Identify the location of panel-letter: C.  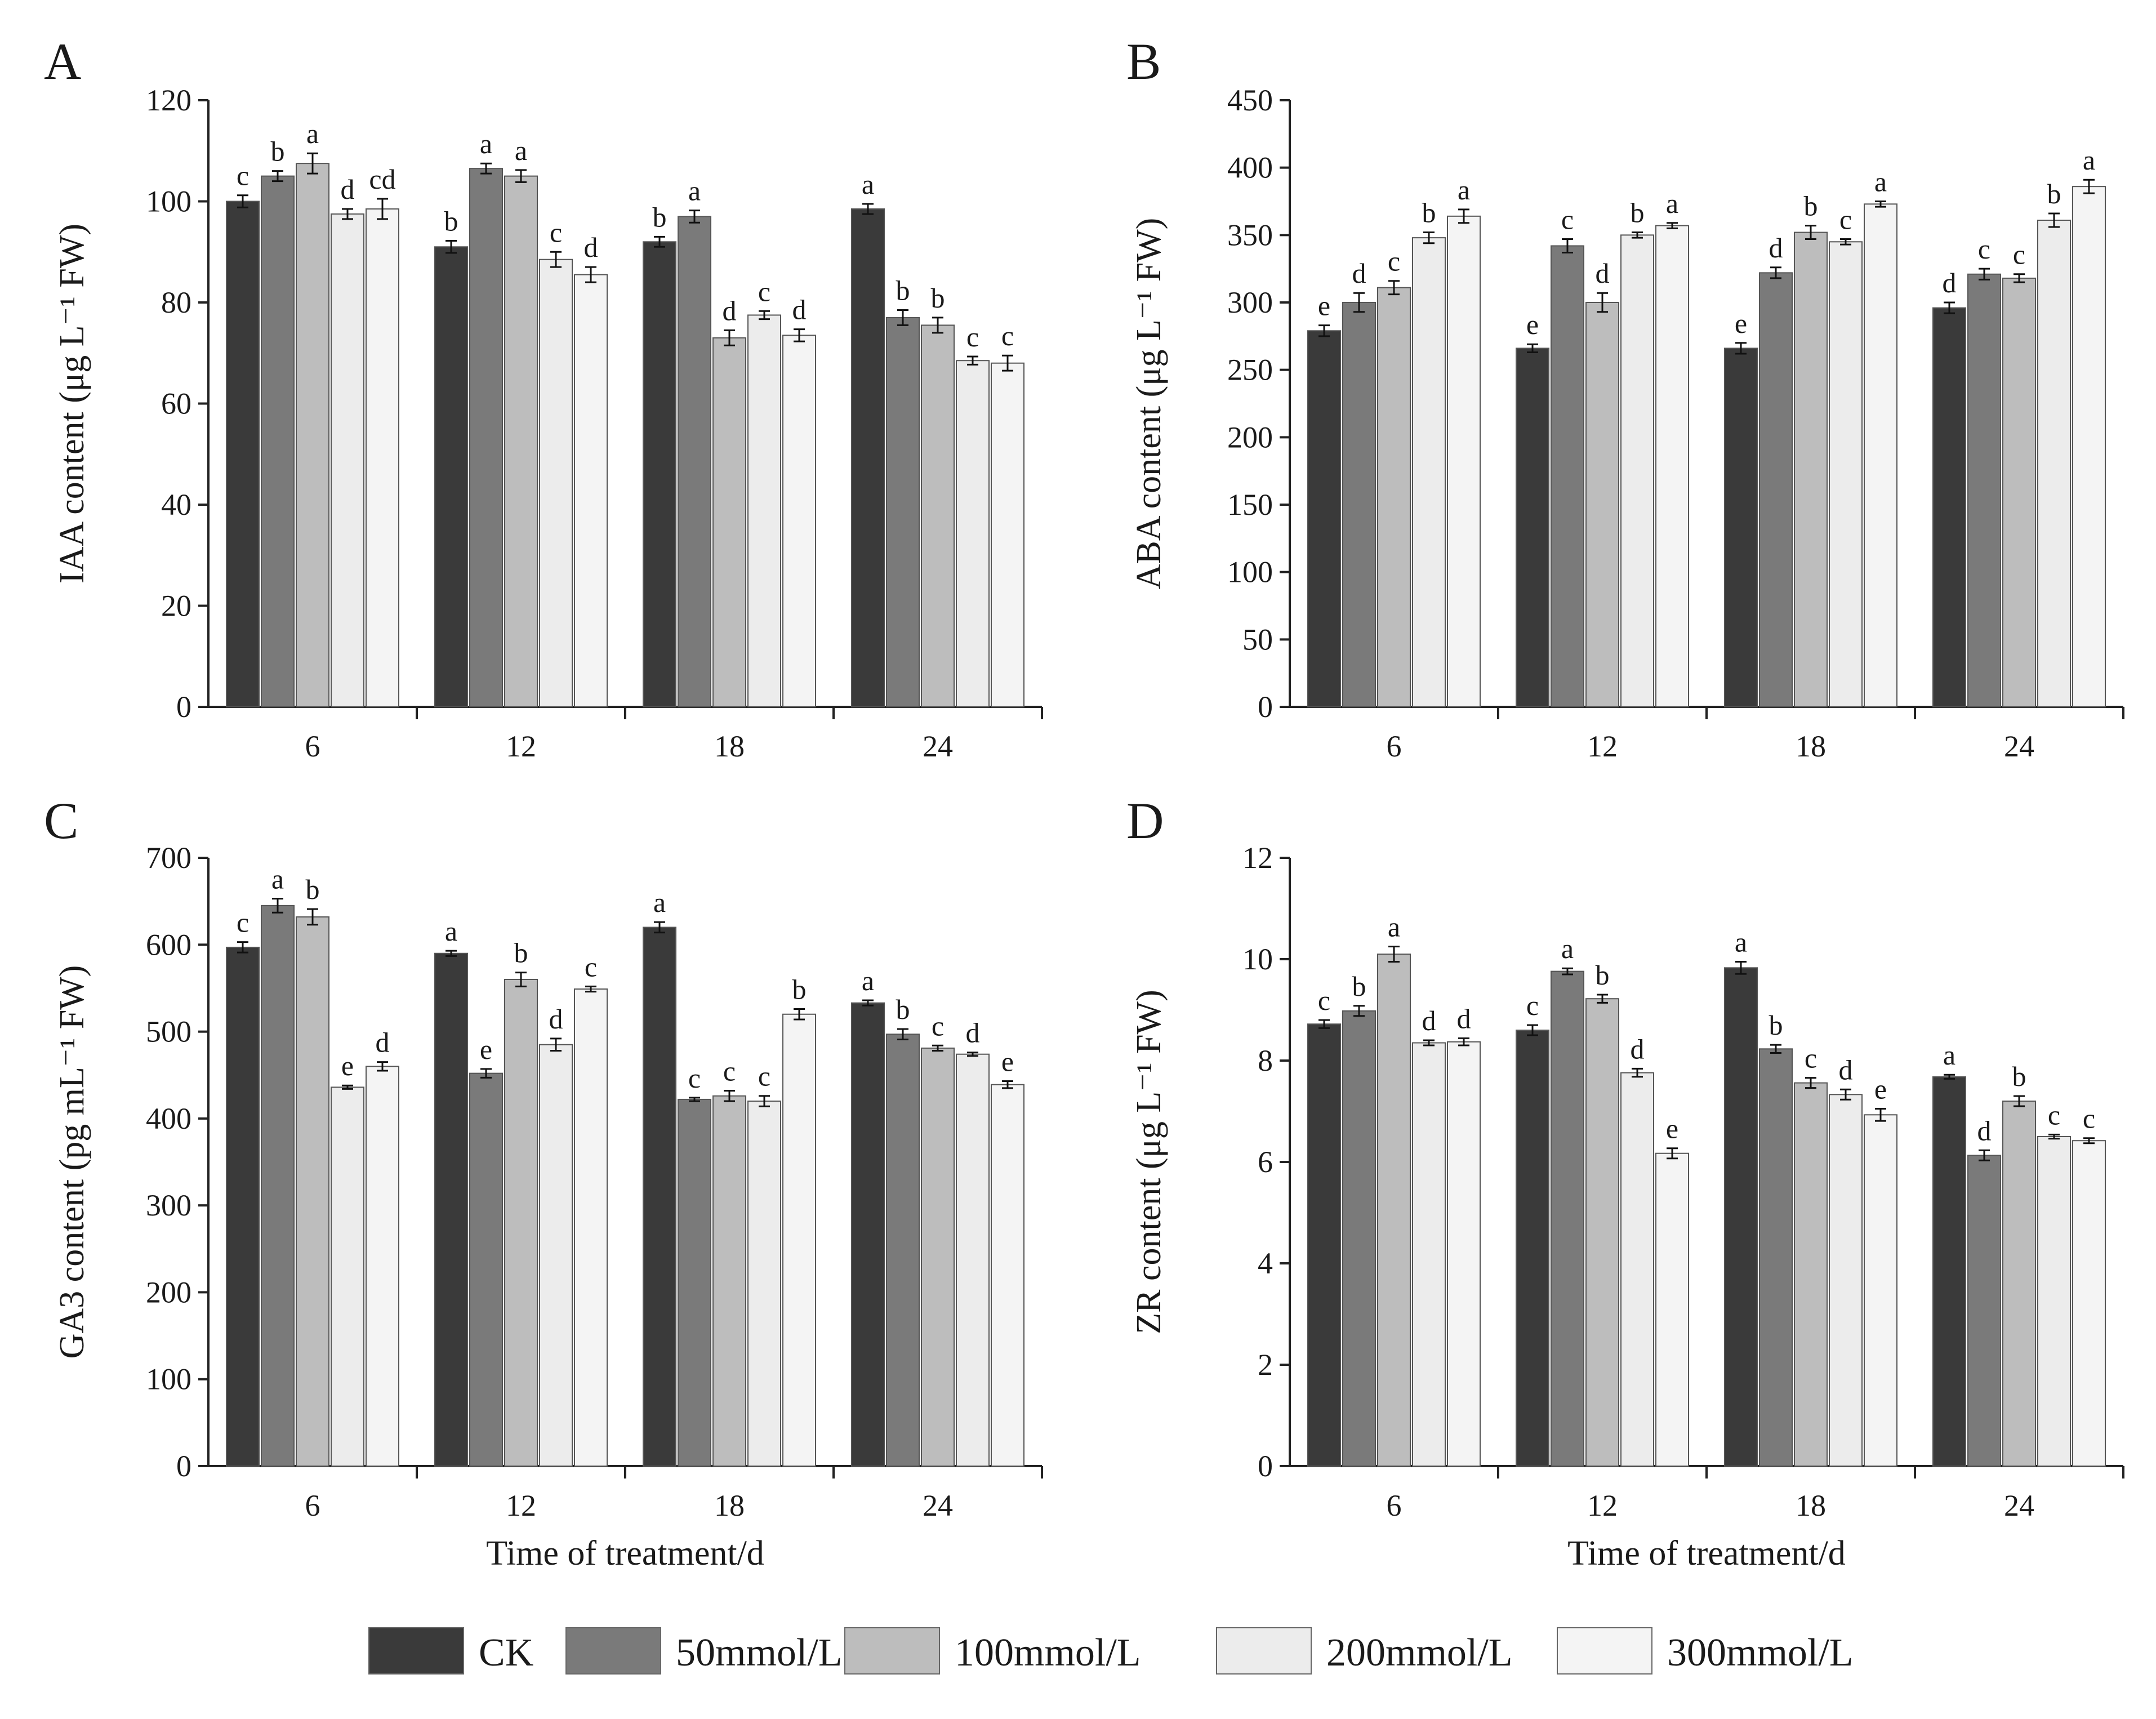
(61, 821).